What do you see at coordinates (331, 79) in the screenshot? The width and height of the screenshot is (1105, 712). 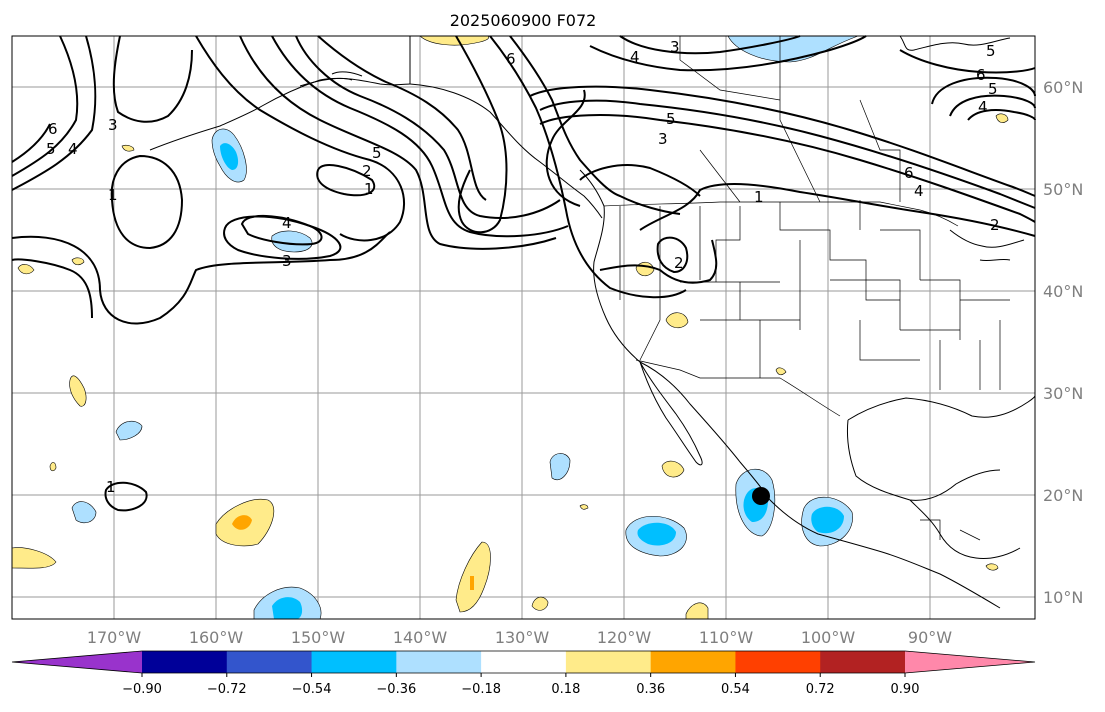 I see `coast-ak-pen` at bounding box center [331, 79].